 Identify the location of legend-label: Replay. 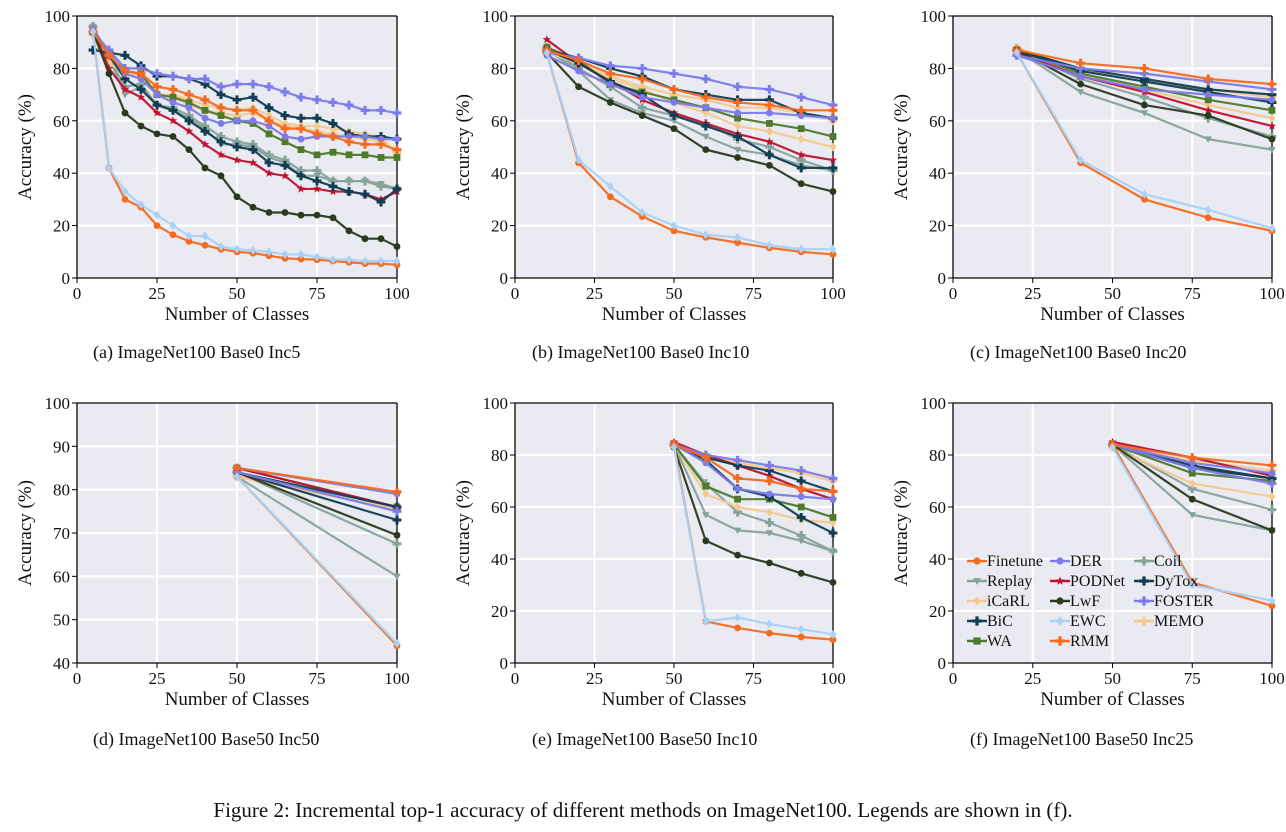
(1009, 581).